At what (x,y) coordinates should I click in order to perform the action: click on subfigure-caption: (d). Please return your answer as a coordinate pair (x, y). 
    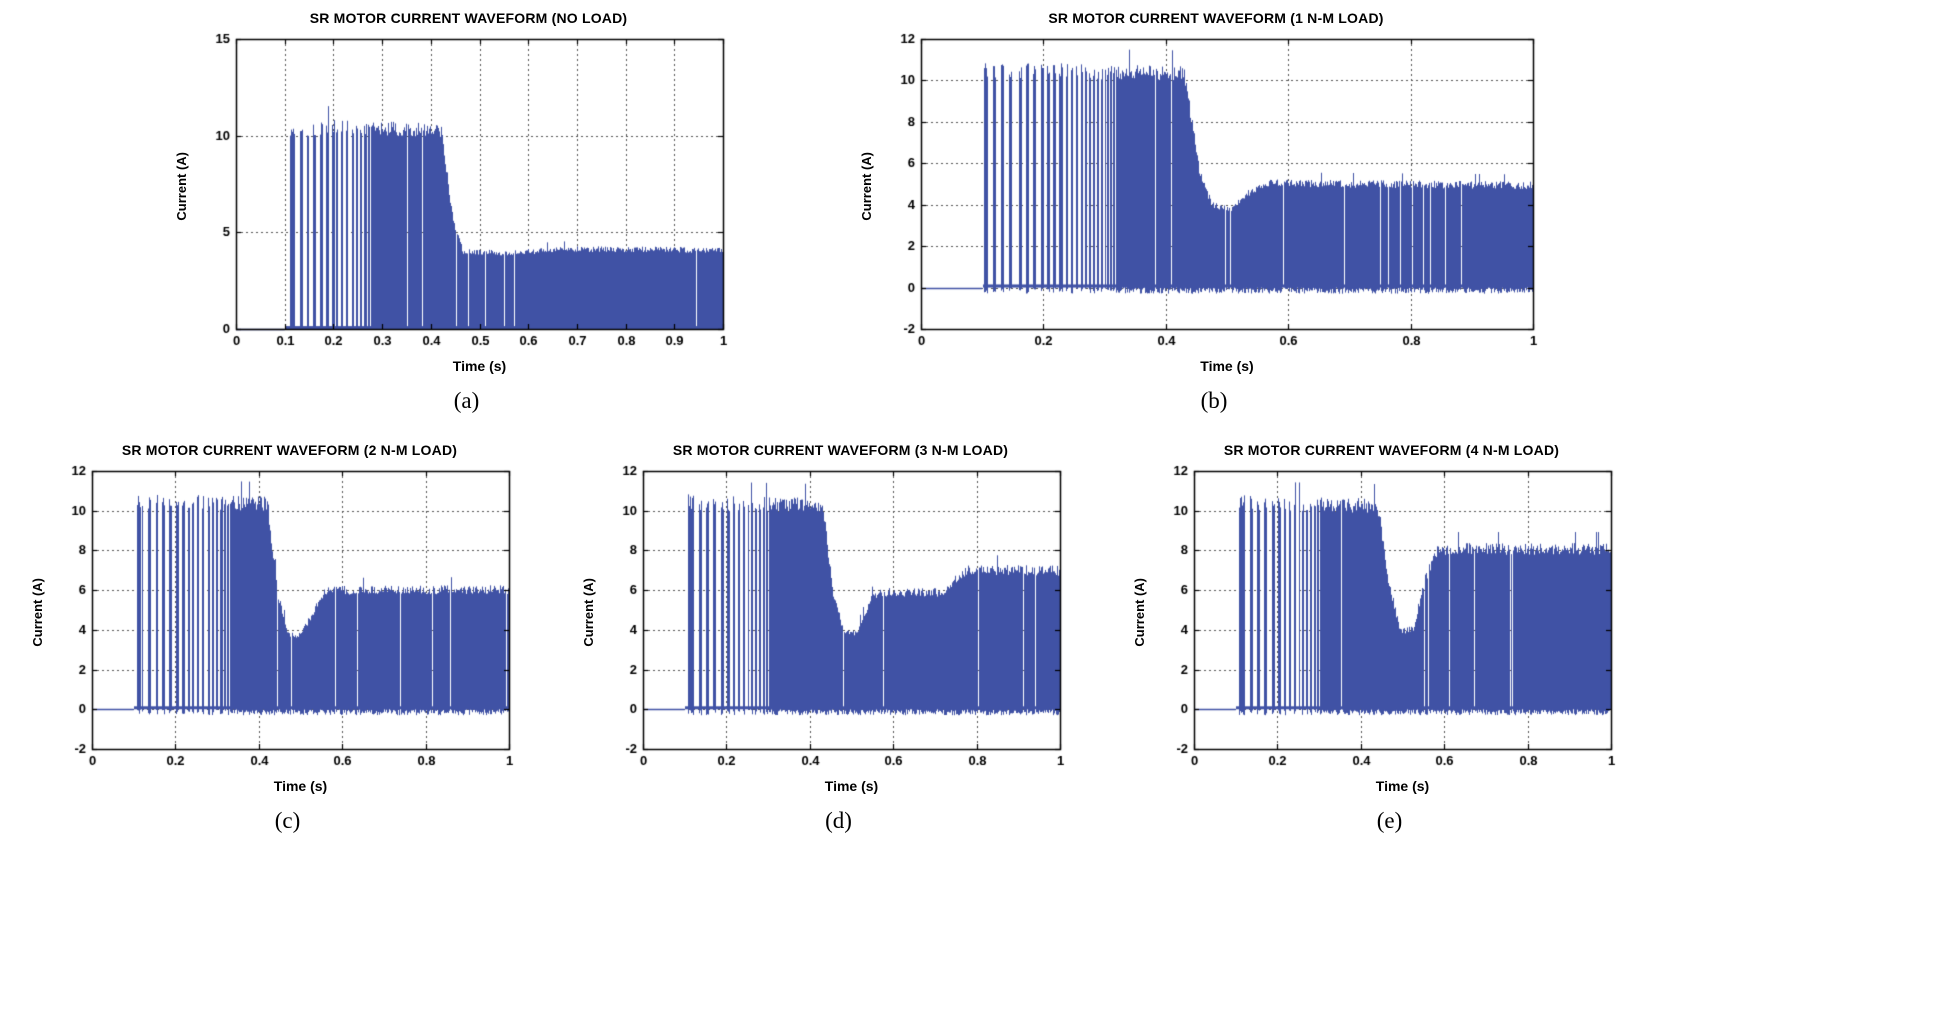
    Looking at the image, I should click on (838, 820).